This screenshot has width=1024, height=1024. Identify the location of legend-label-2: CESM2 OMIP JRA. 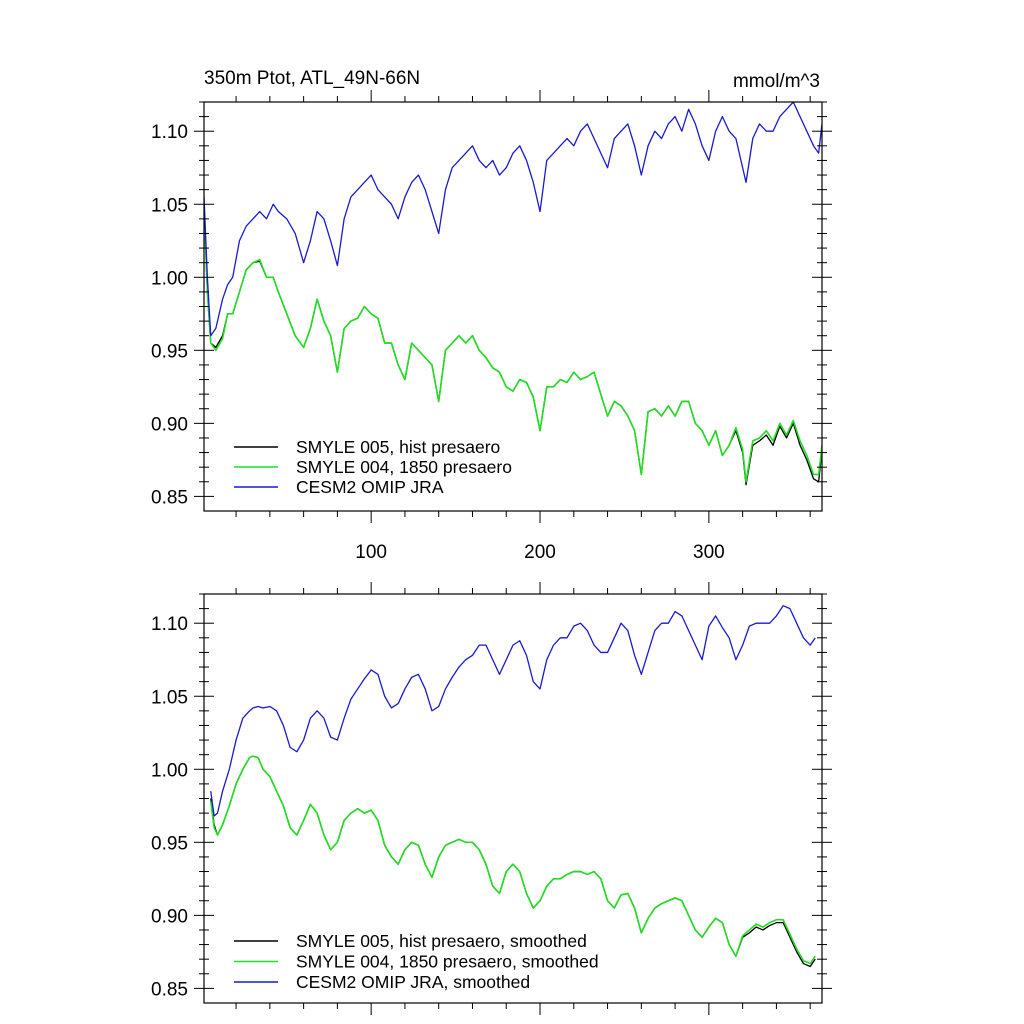
(370, 487).